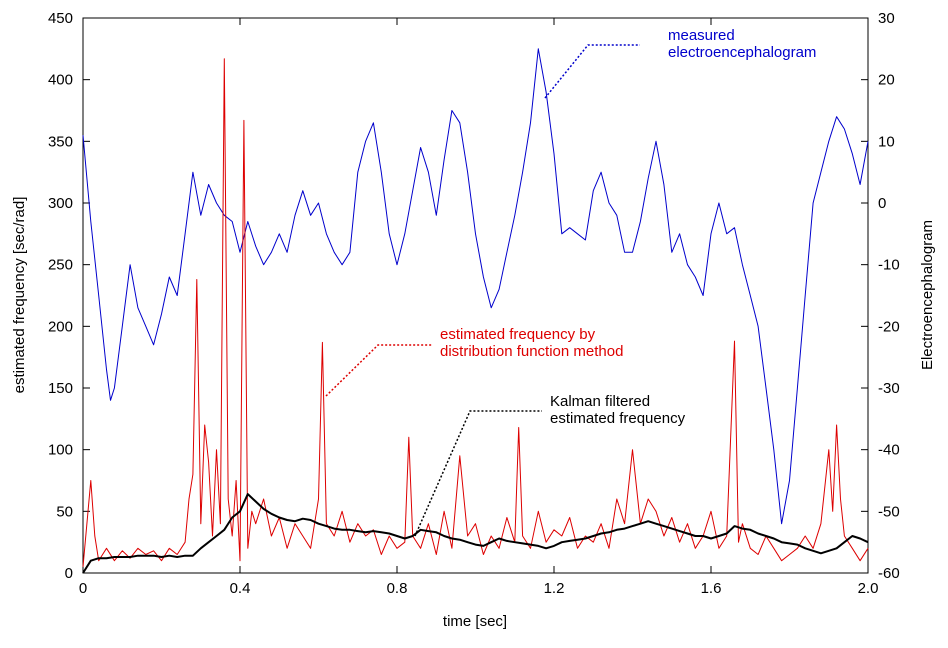  I want to click on distribution-annotation-text: estimated frequency by, so click(518, 334).